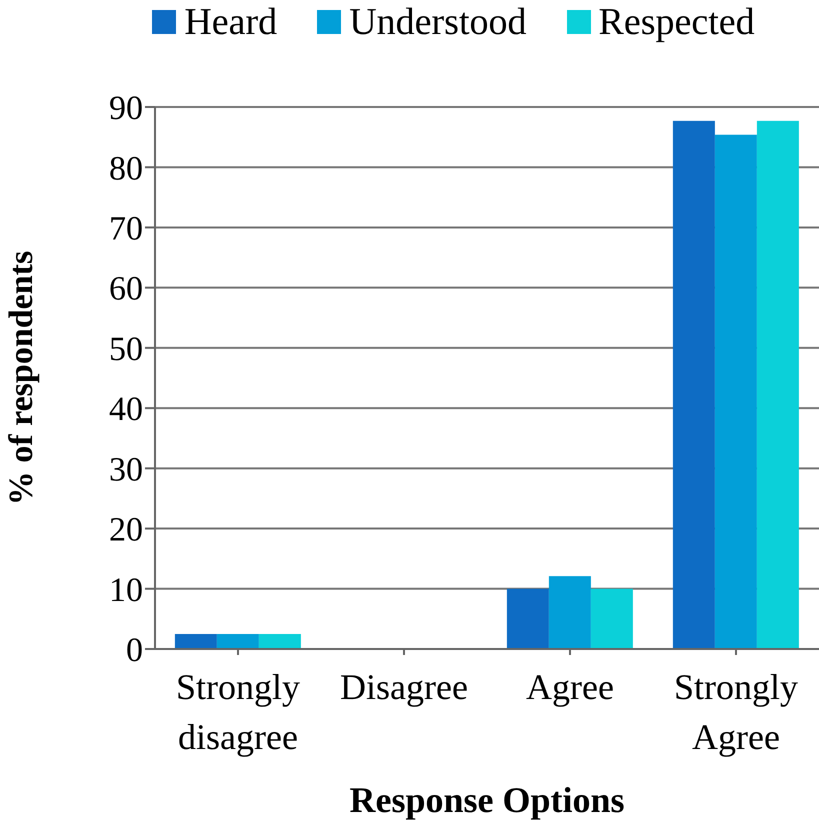 This screenshot has height=838, width=819. I want to click on y-tick-label: 20, so click(126, 530).